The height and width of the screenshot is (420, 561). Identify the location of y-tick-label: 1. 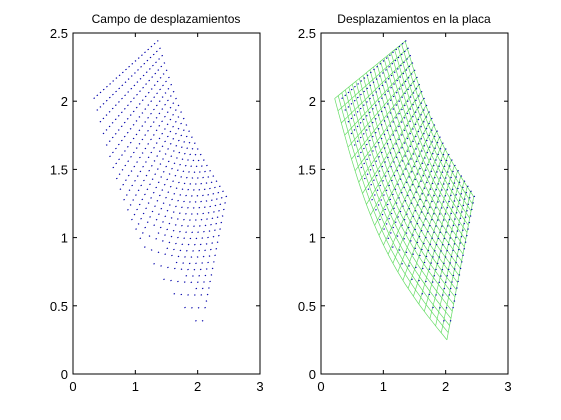
(312, 238).